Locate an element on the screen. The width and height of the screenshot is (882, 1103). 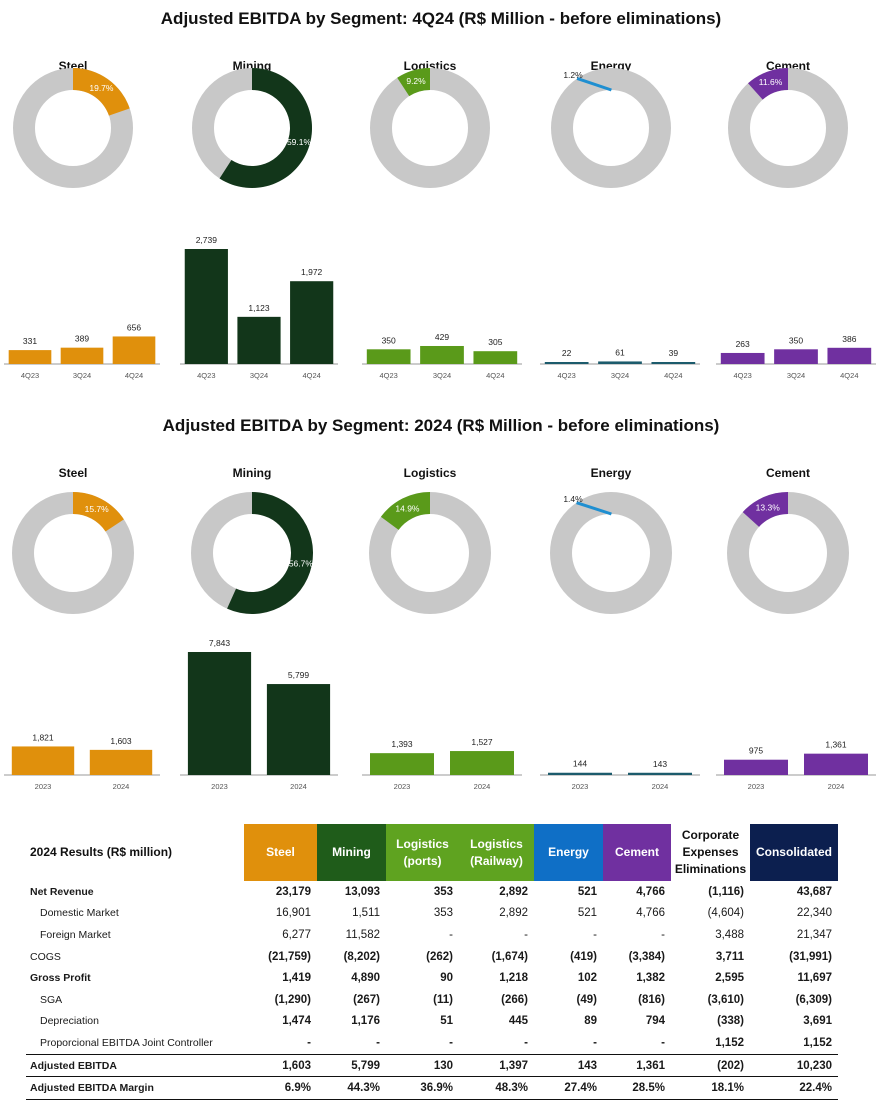
cell-consolidated: (31,991) is located at coordinates (810, 956).